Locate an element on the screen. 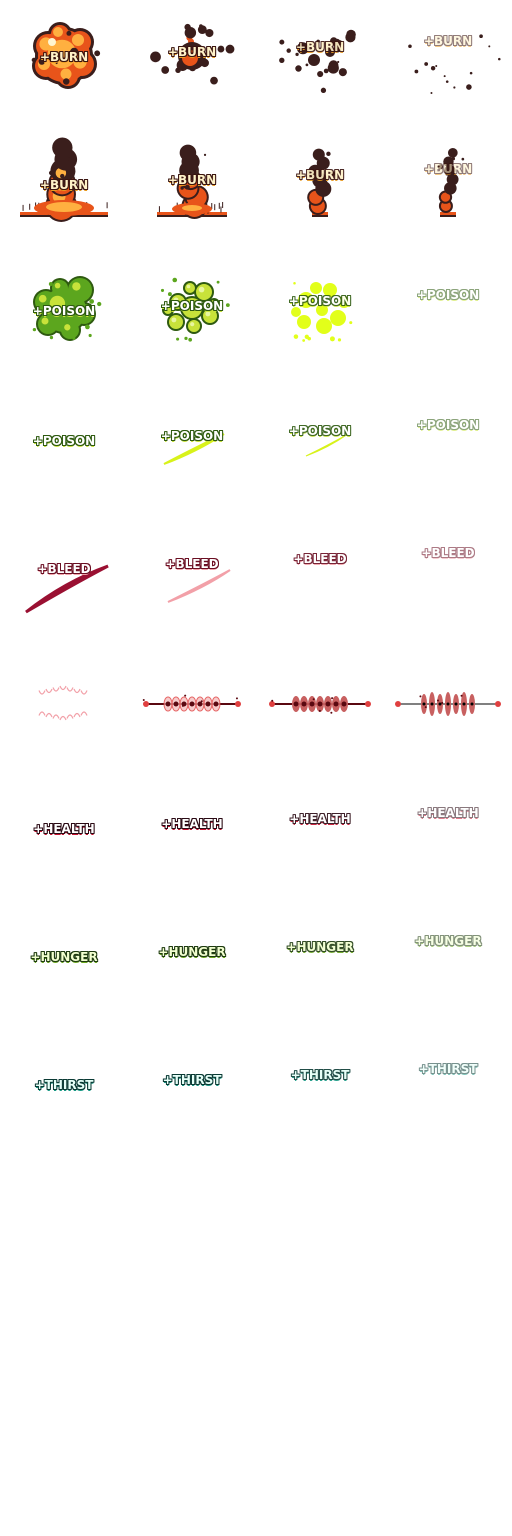  hunger-frame-1: +HUNGER is located at coordinates (64, 960).